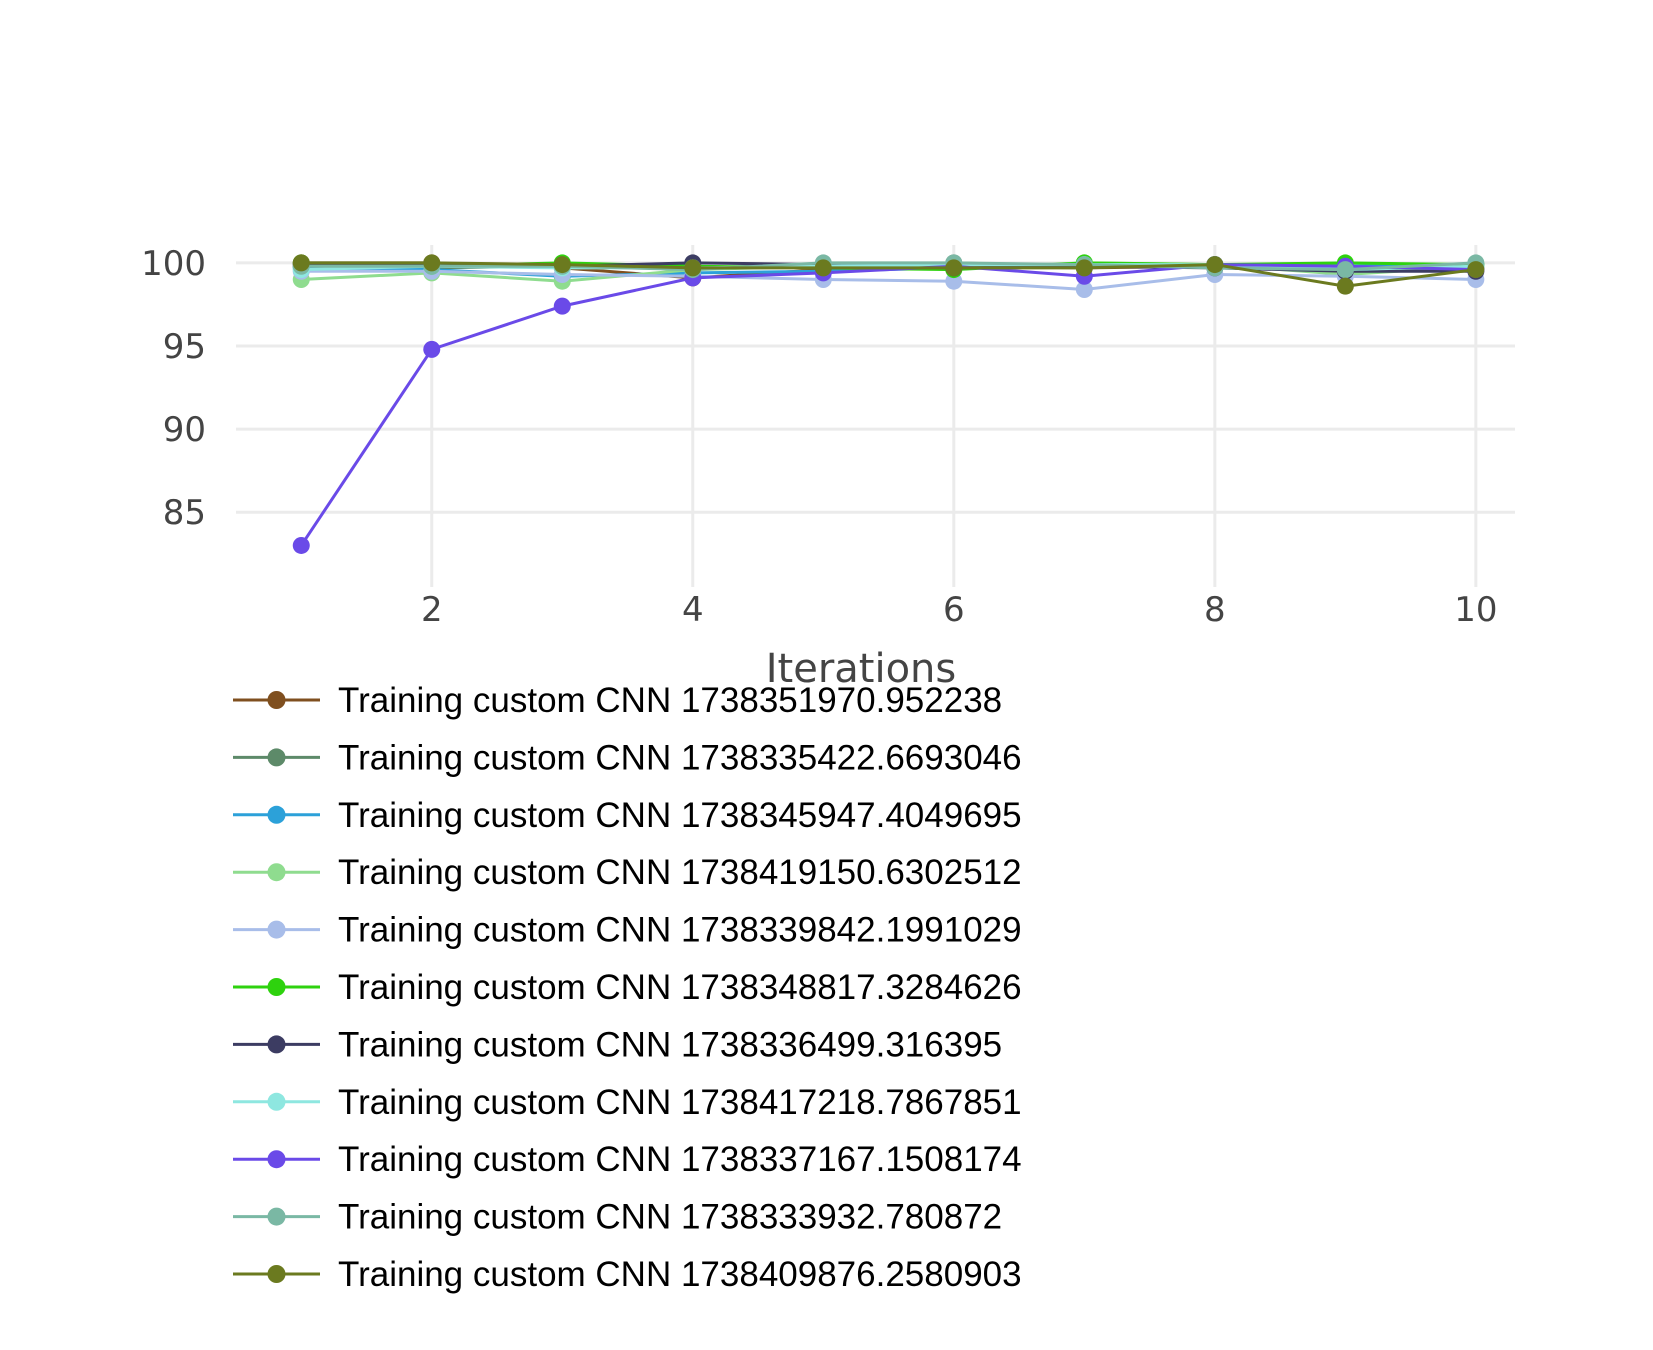 This screenshot has width=1653, height=1350. I want to click on legend-item: Training custom CNN 1738409876.2580903, so click(627, 1274).